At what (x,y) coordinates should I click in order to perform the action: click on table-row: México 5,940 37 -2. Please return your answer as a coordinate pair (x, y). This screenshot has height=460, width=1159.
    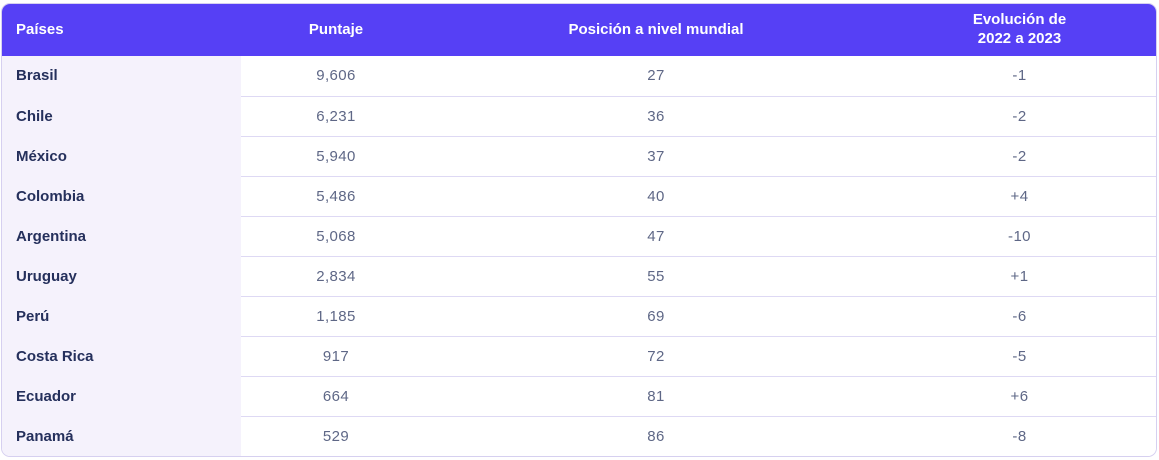
    Looking at the image, I should click on (579, 156).